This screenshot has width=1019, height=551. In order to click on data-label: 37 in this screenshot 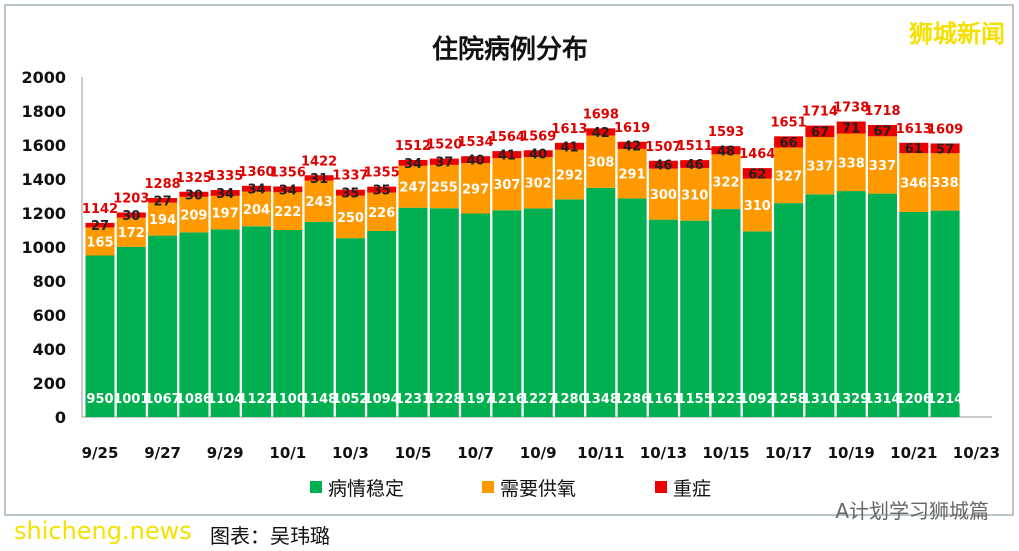, I will do `click(444, 163)`.